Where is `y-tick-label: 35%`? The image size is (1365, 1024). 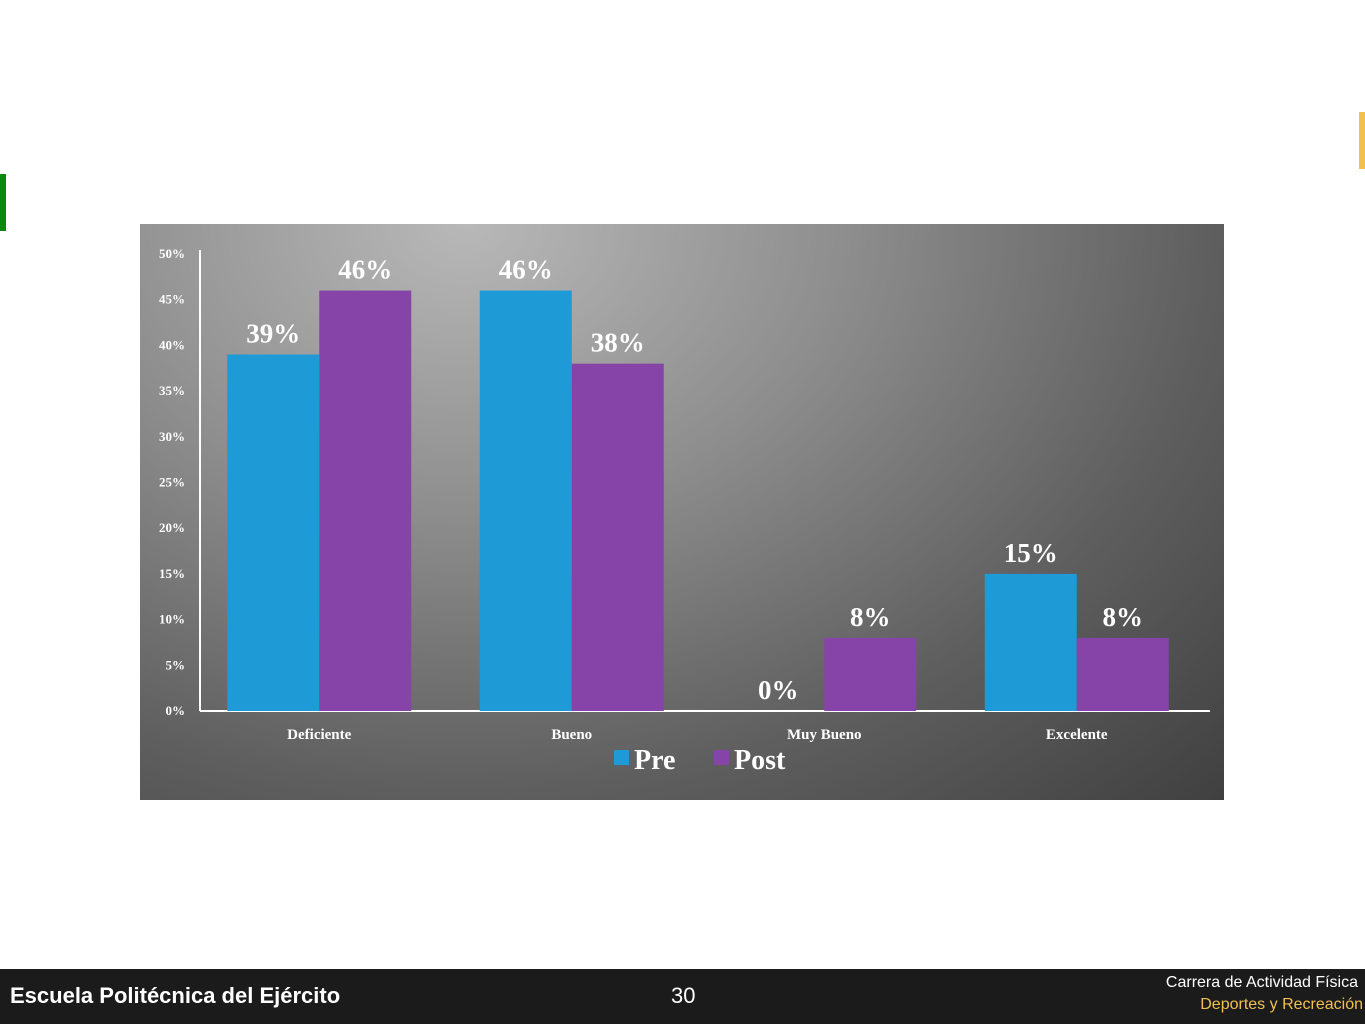
y-tick-label: 35% is located at coordinates (172, 390).